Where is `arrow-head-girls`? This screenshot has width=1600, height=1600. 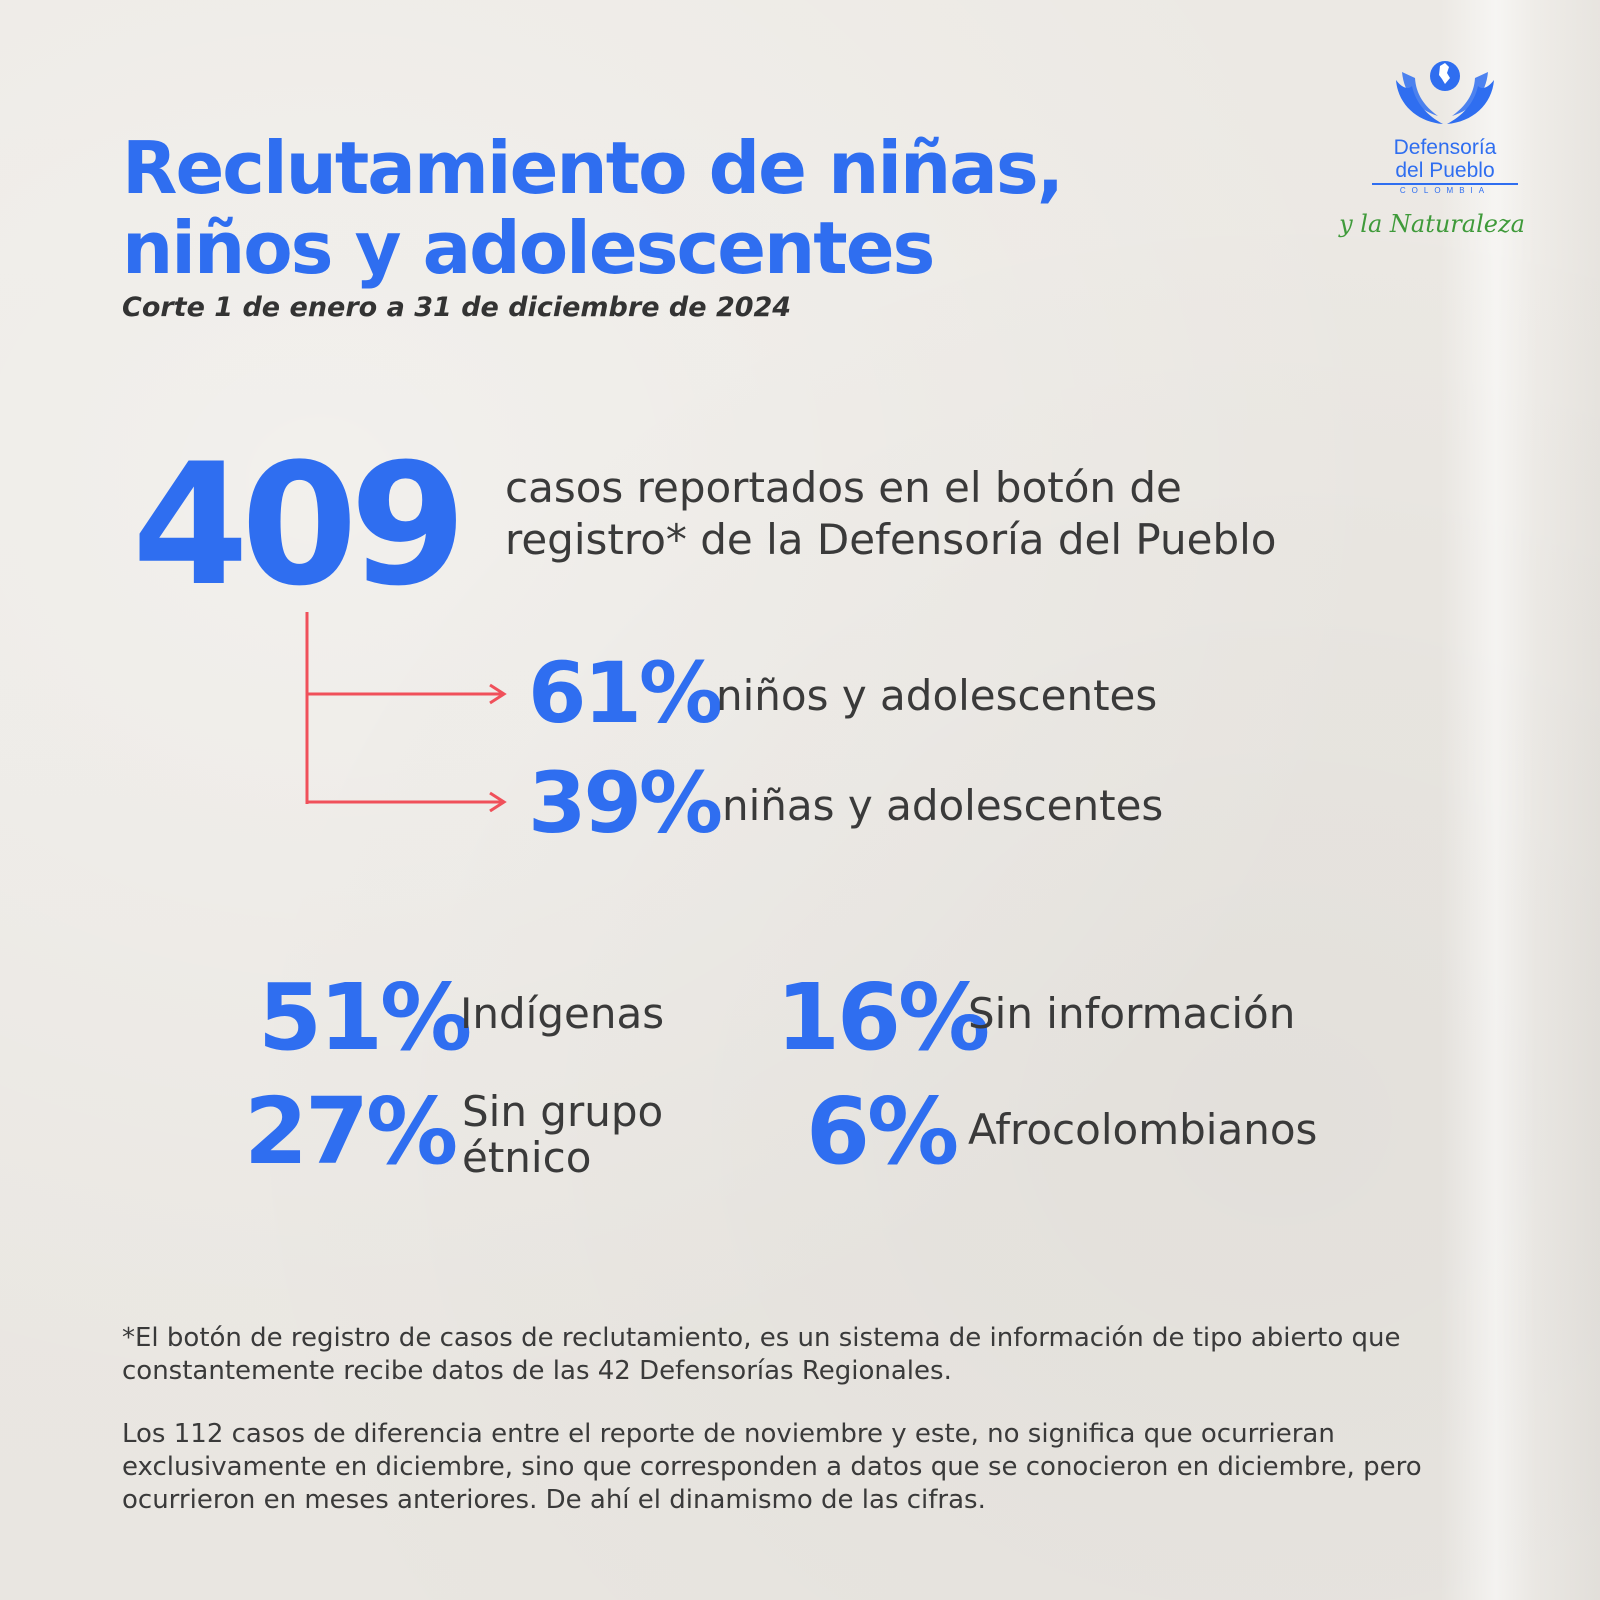
arrow-head-girls is located at coordinates (498, 801).